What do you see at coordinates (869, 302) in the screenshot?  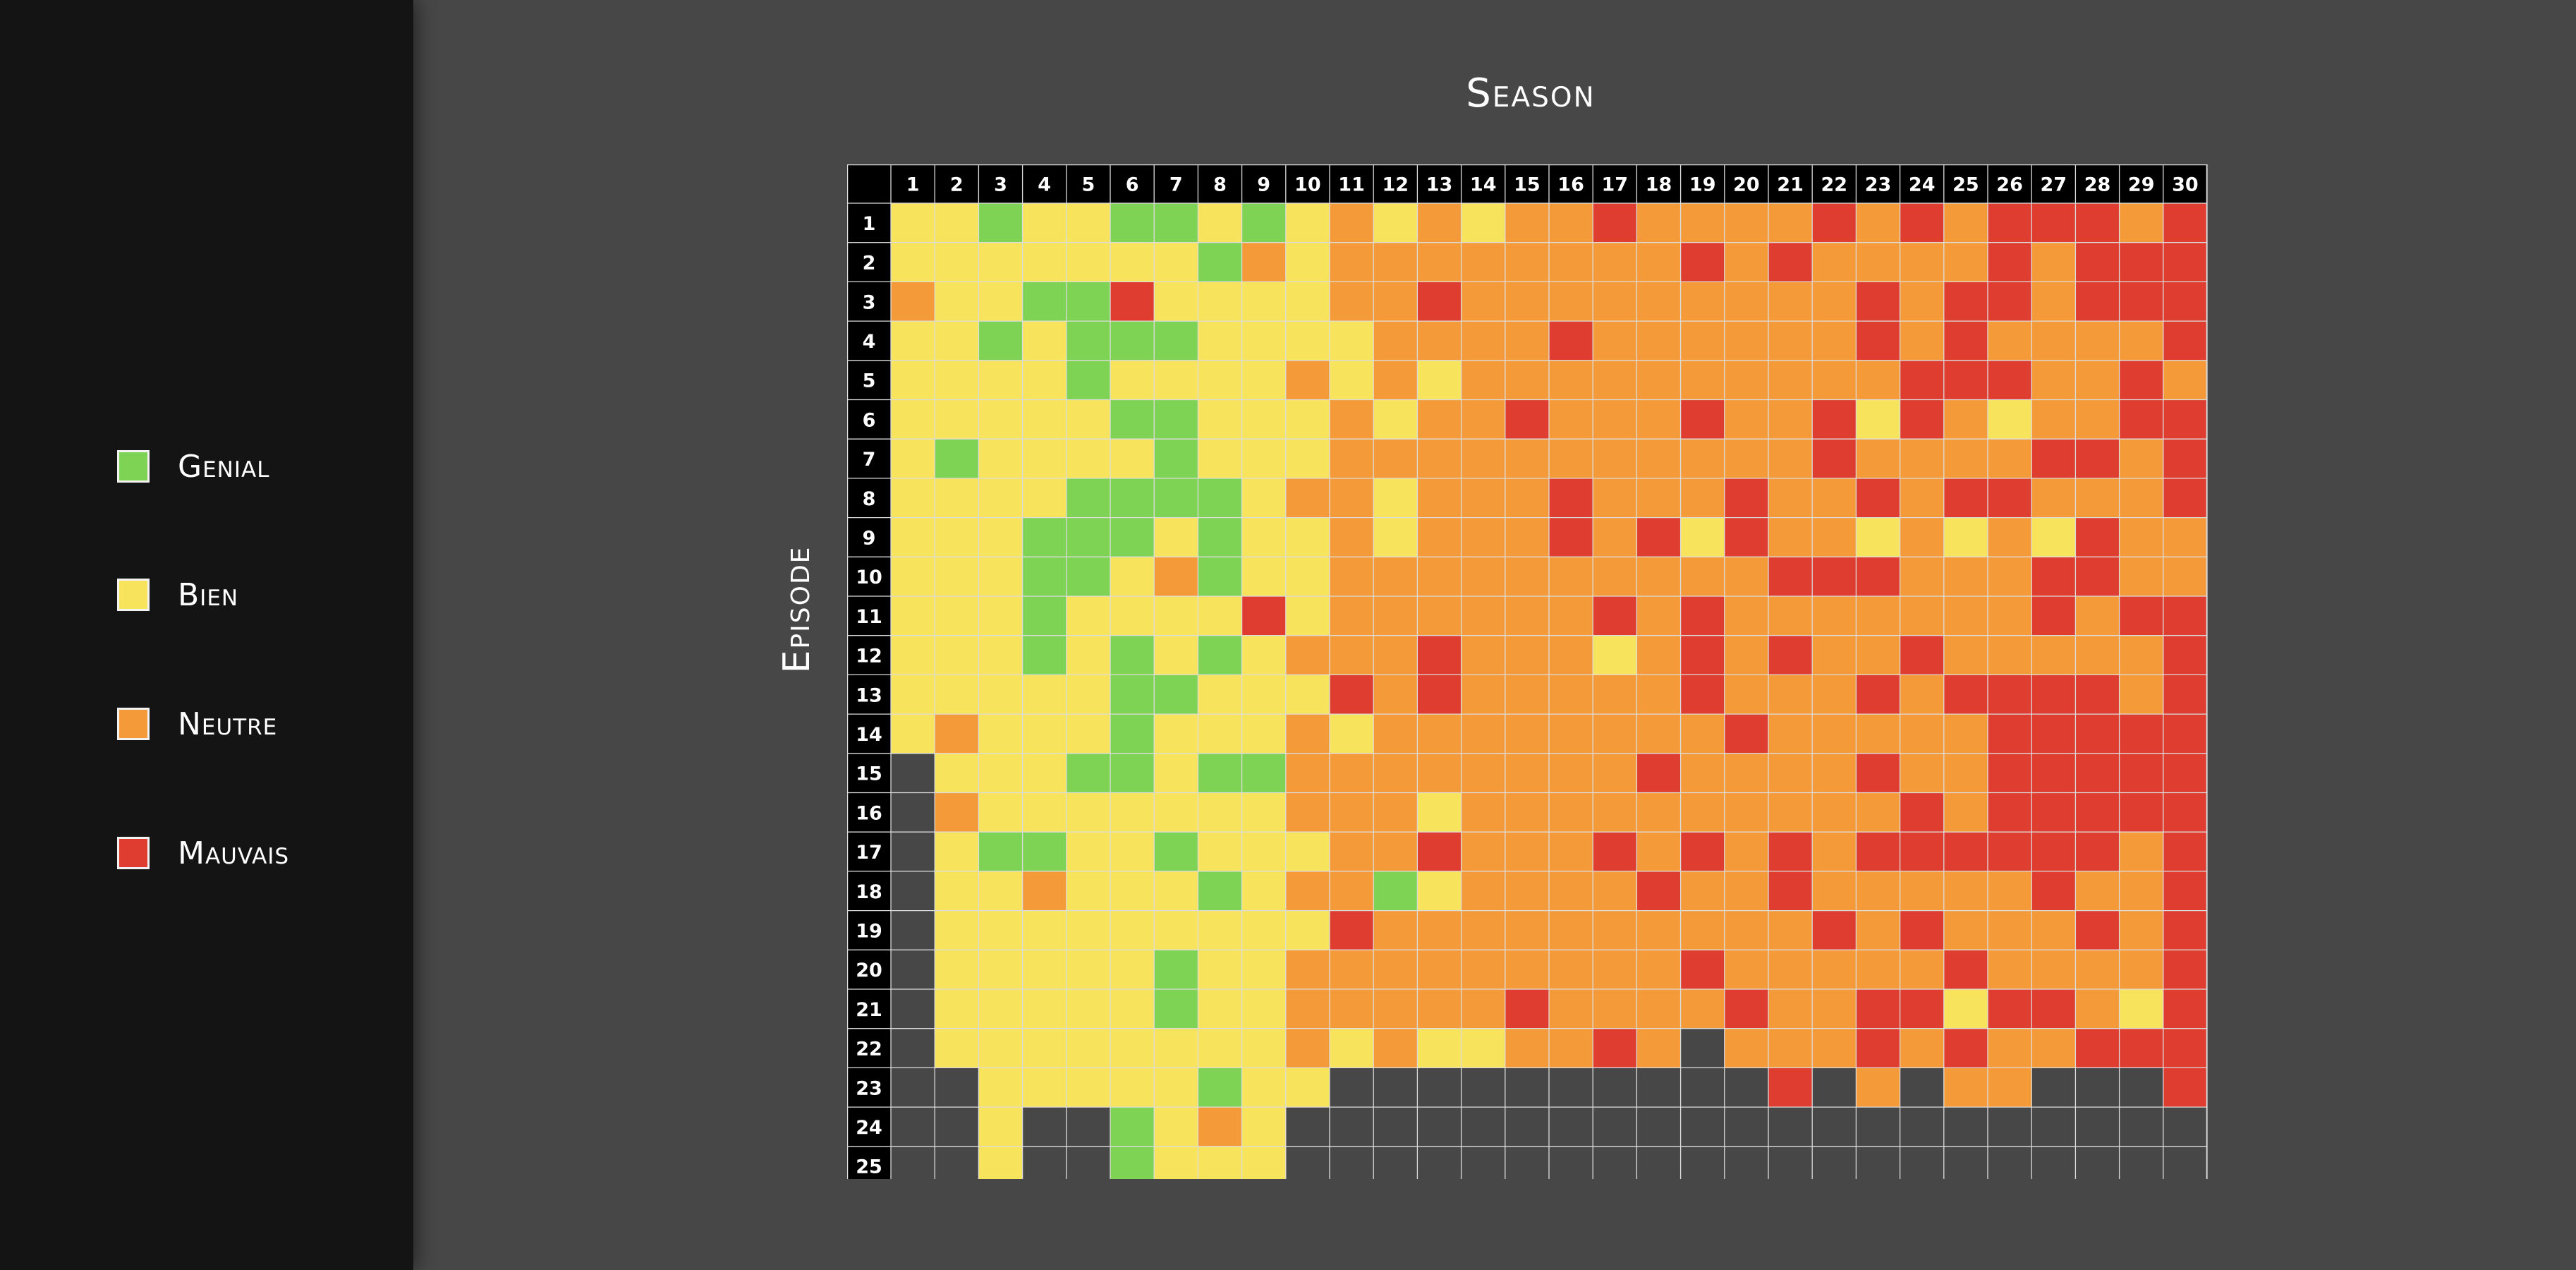 I see `episode-tick-label: 3` at bounding box center [869, 302].